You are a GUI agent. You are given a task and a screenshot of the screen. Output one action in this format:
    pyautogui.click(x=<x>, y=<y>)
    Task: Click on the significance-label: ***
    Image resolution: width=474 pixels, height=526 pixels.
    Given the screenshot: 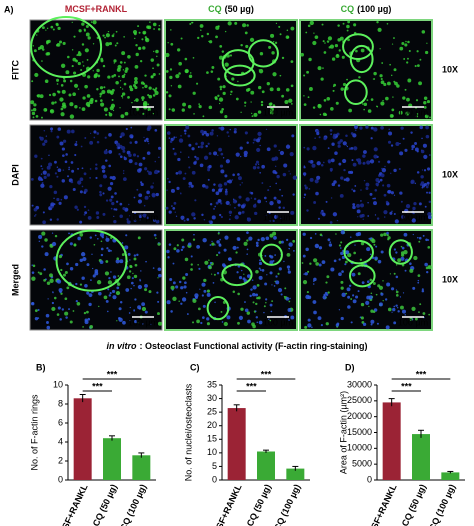 What is the action you would take?
    pyautogui.click(x=421, y=374)
    